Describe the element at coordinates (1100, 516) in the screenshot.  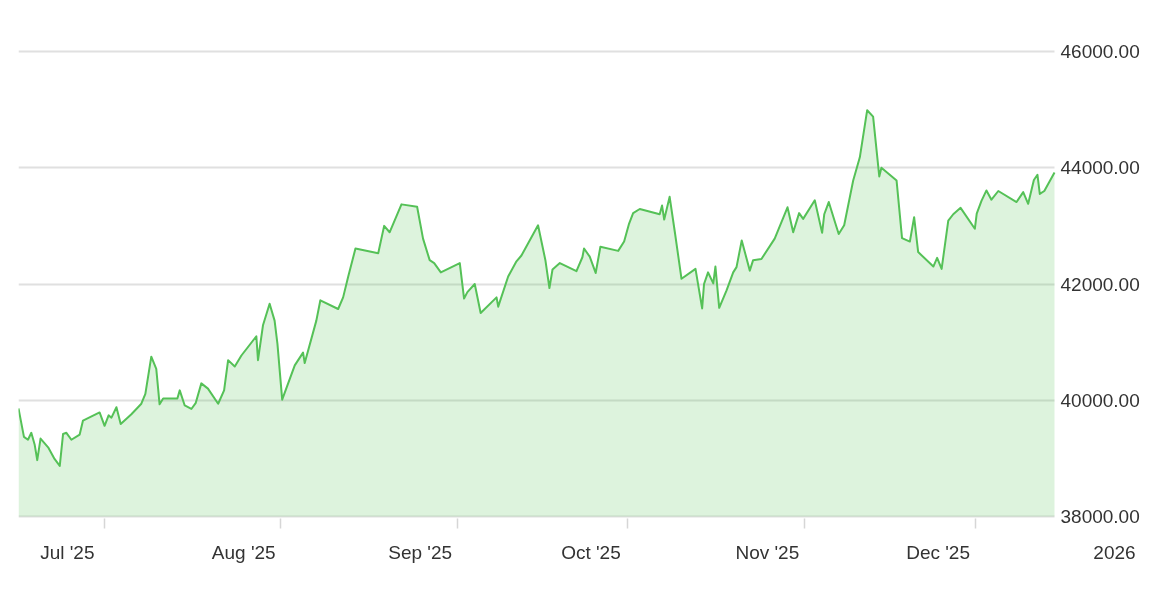
I see `y-tick-label: 38000.00` at that location.